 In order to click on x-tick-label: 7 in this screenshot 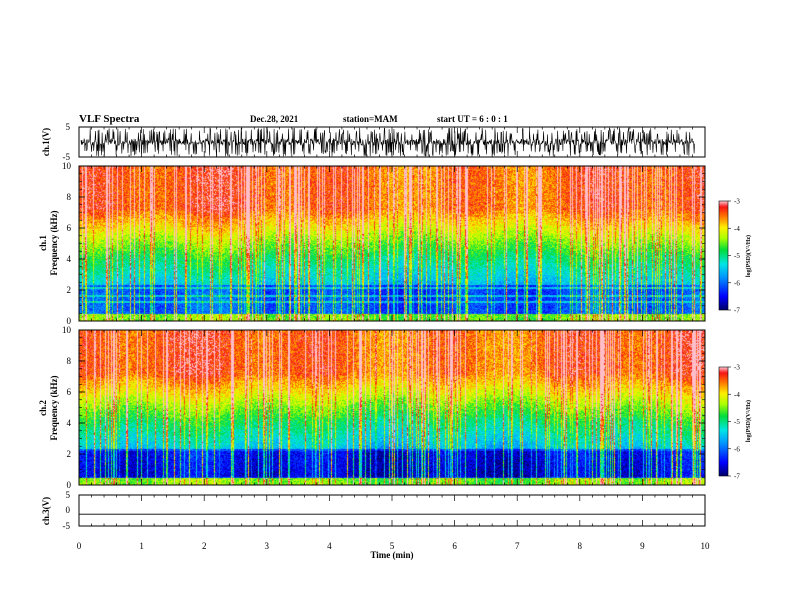, I will do `click(517, 546)`.